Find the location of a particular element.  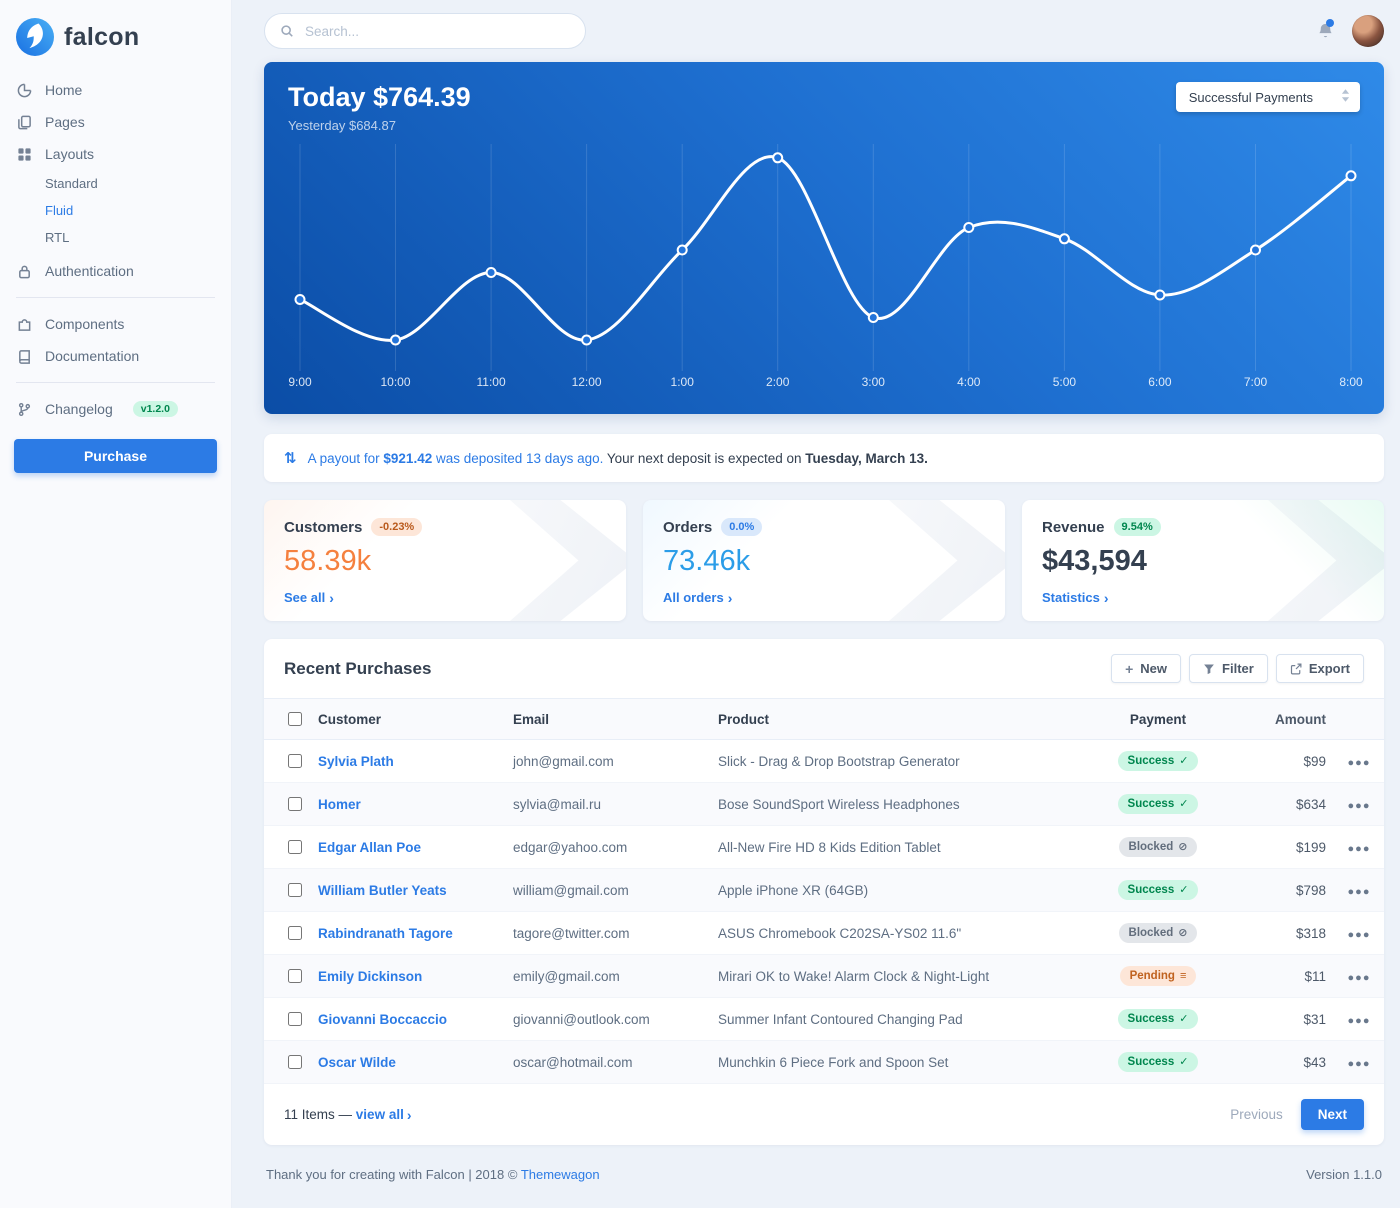

sidebar-item-label: Changelog is located at coordinates (79, 409).